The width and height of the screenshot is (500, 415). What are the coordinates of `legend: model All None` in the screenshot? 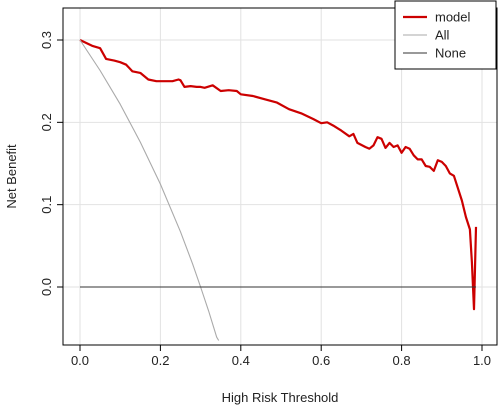 It's located at (445, 35).